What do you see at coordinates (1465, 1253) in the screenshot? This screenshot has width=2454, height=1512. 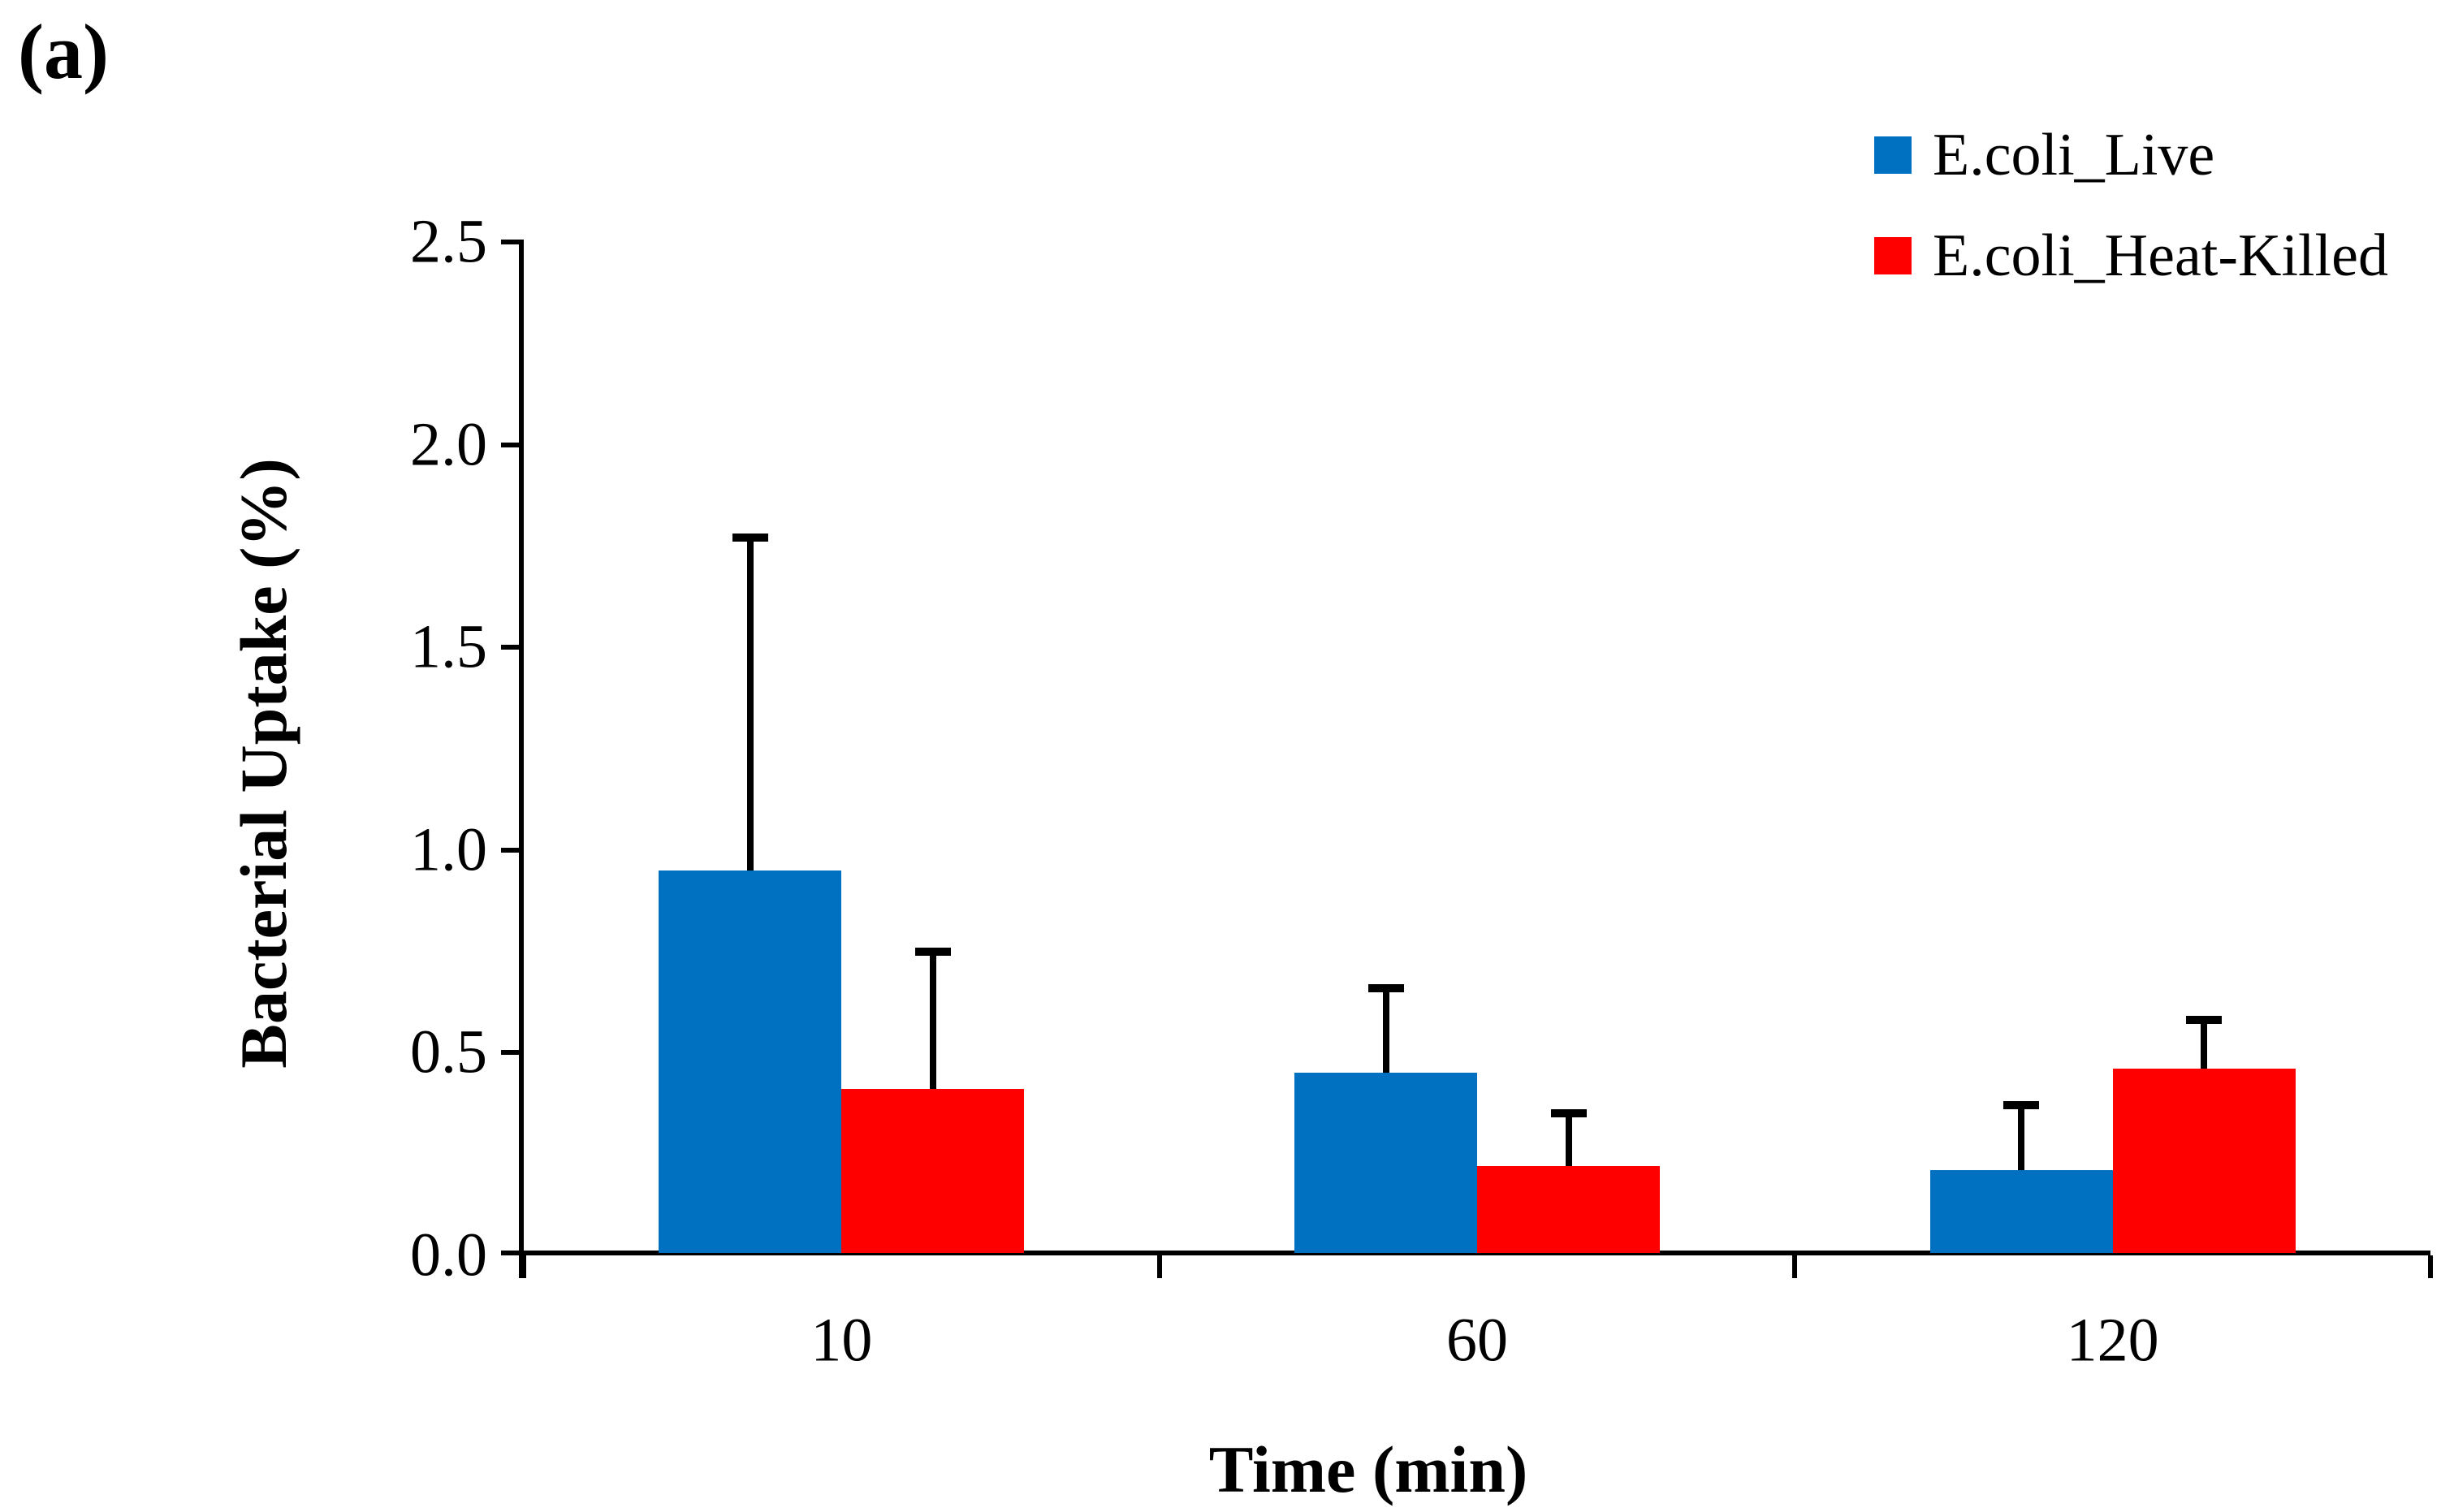 I see `x-axis-line` at bounding box center [1465, 1253].